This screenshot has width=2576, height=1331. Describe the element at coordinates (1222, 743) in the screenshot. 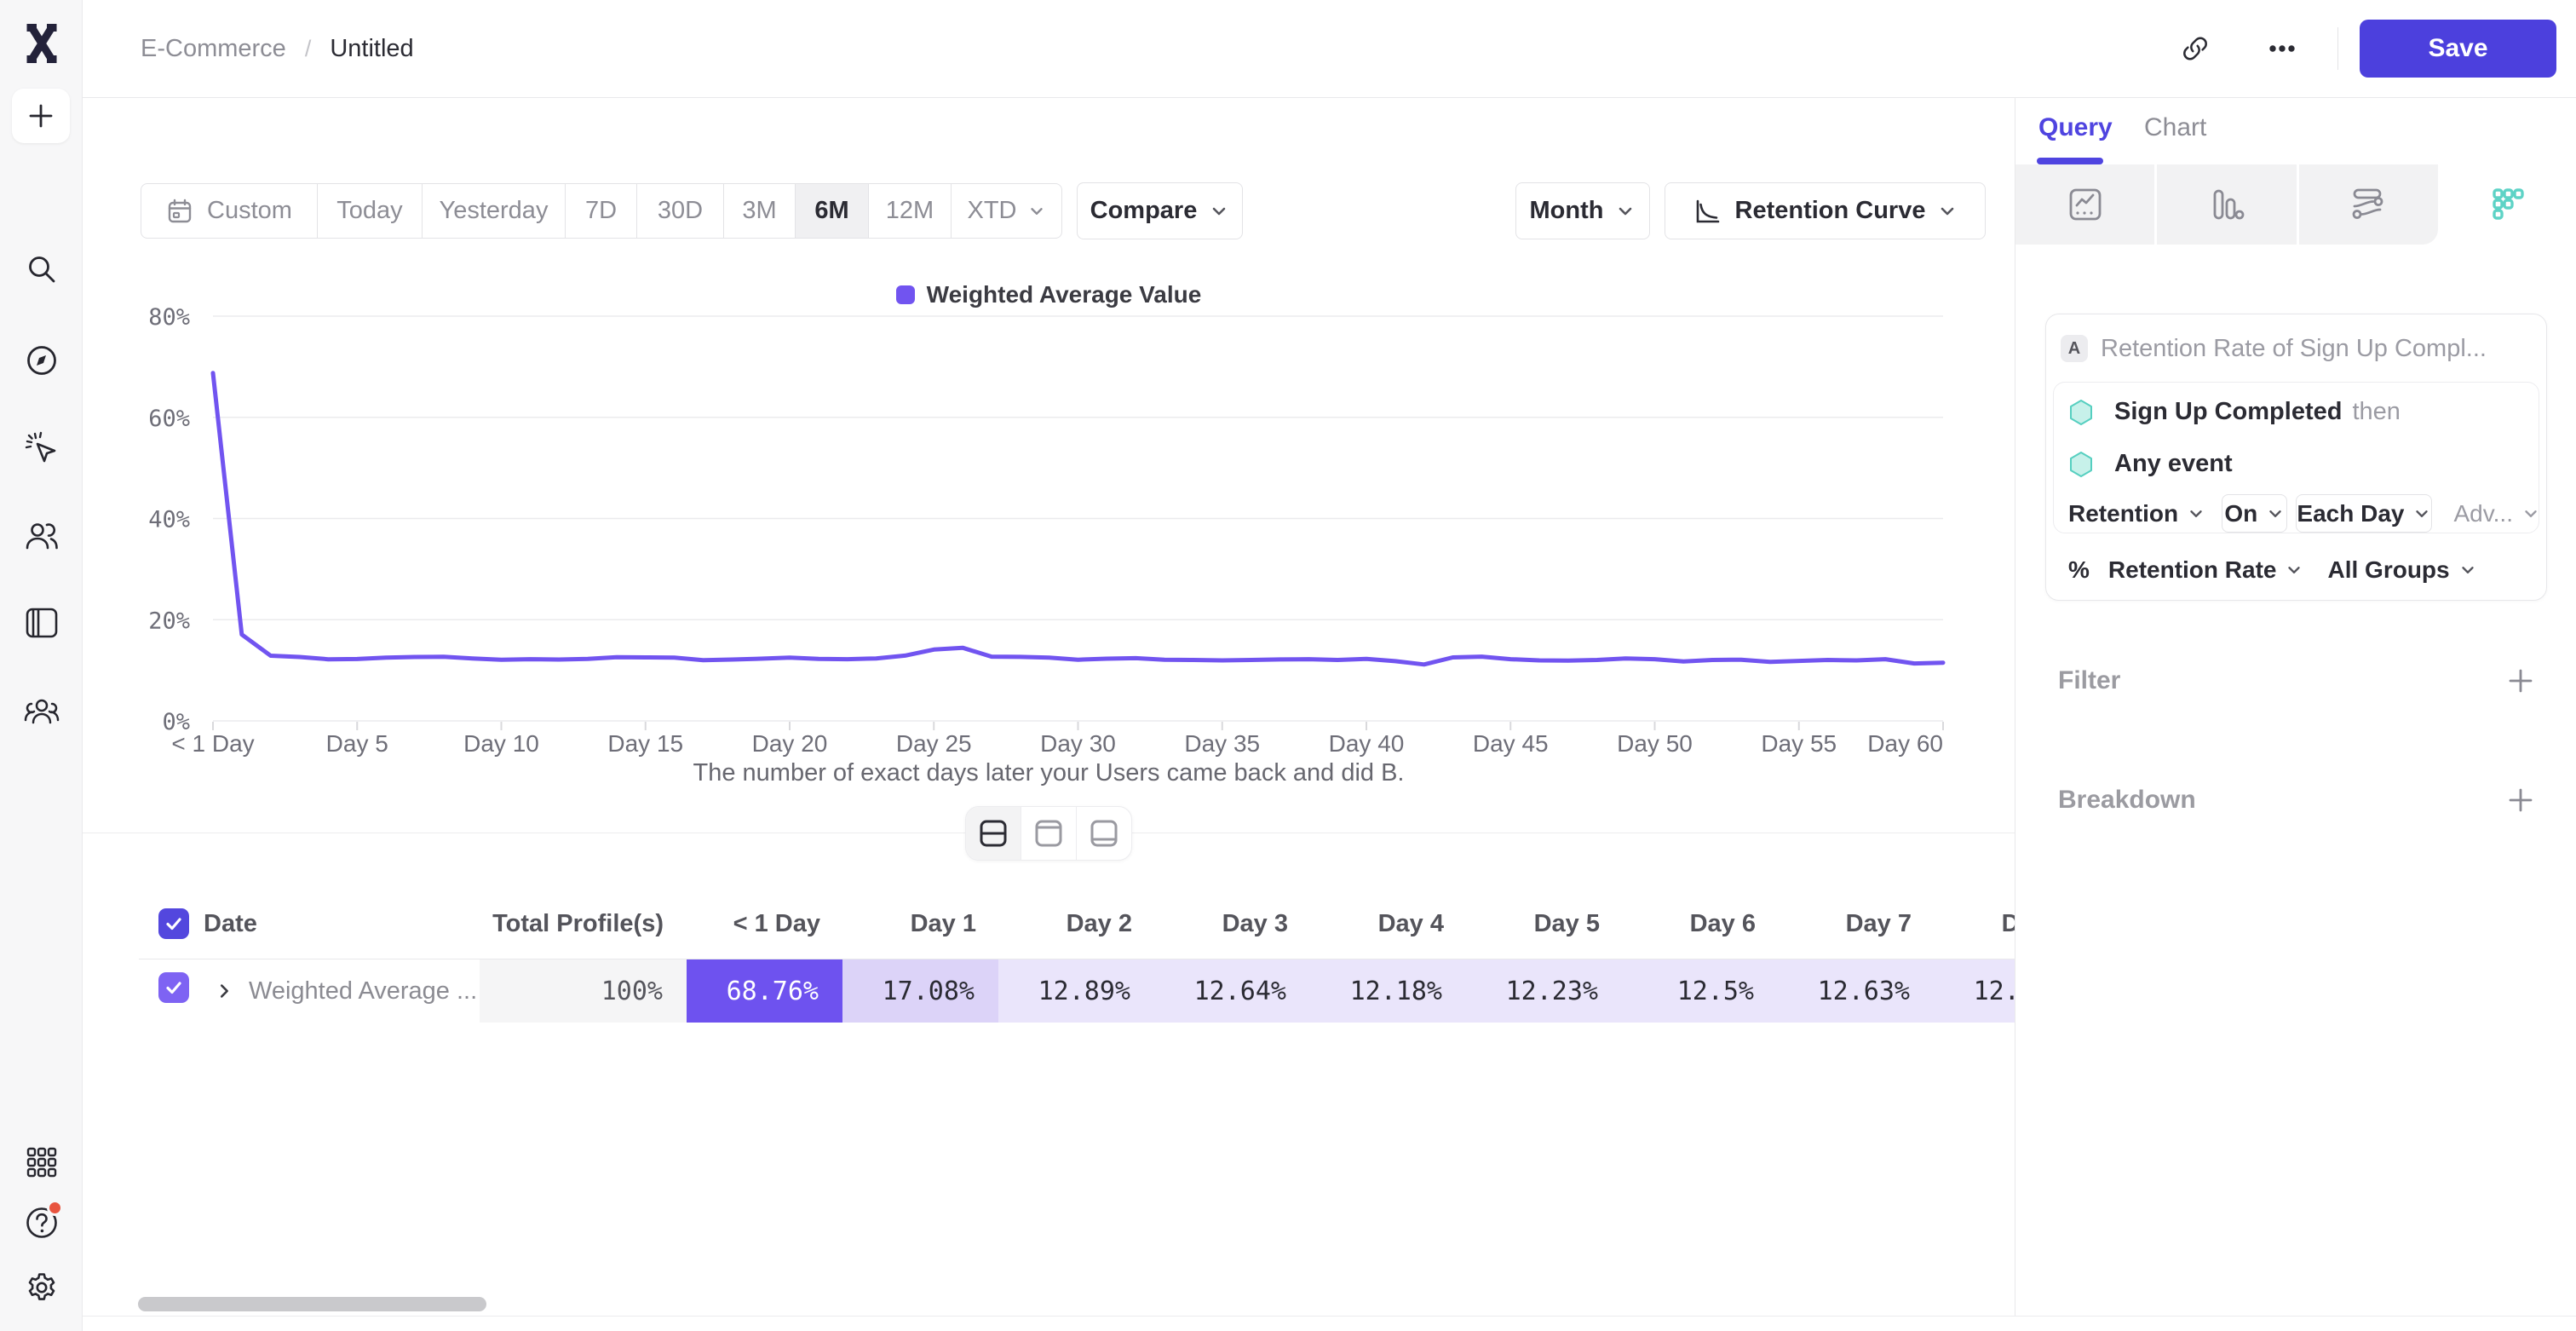

I see `x-axis-label: Day 35` at that location.